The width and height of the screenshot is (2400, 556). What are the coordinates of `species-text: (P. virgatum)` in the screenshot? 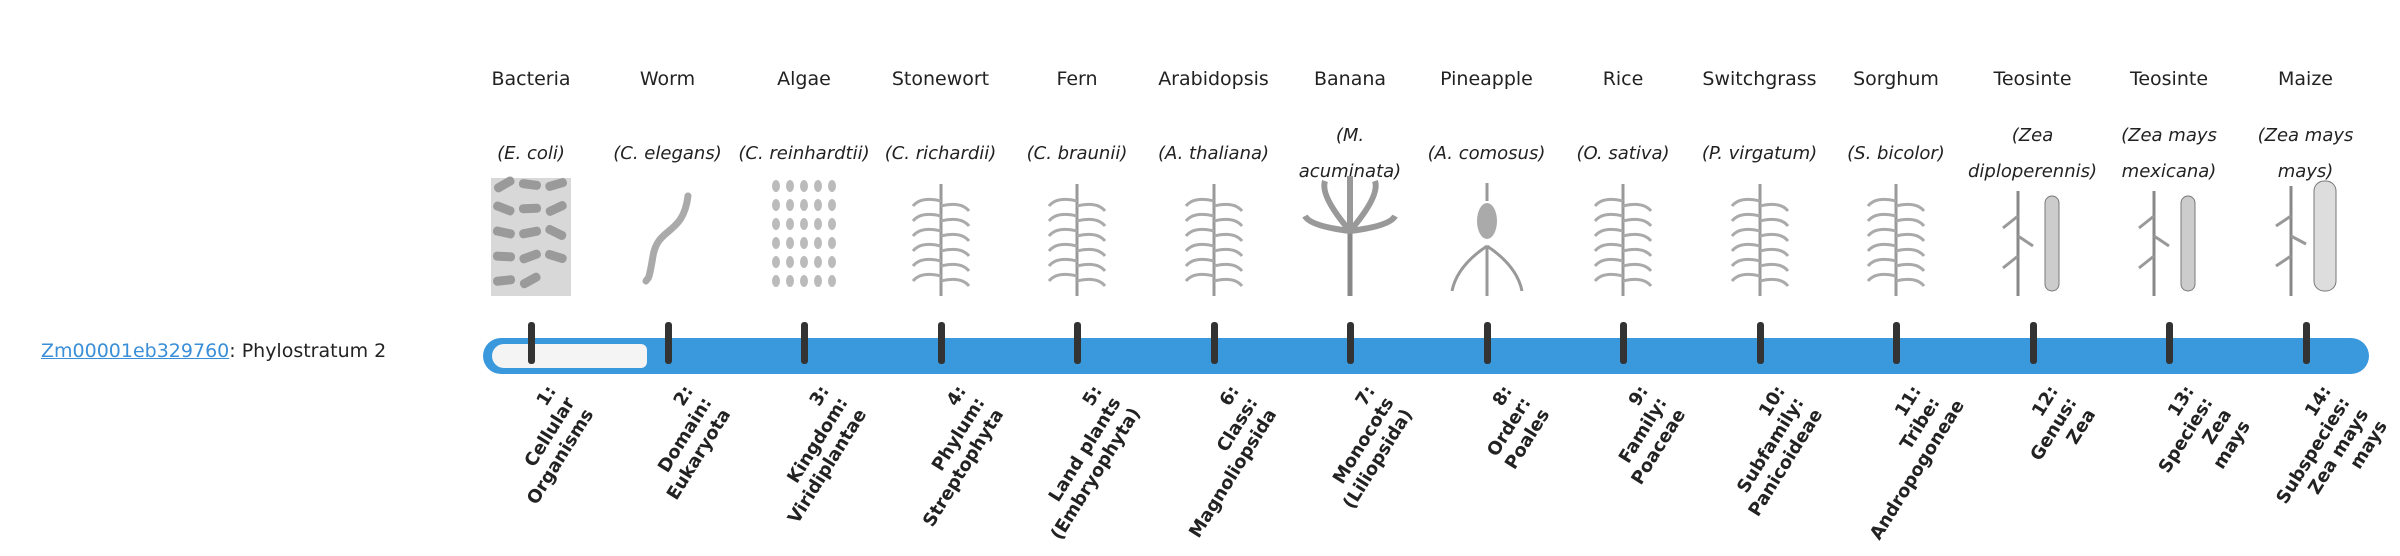 It's located at (1759, 153).